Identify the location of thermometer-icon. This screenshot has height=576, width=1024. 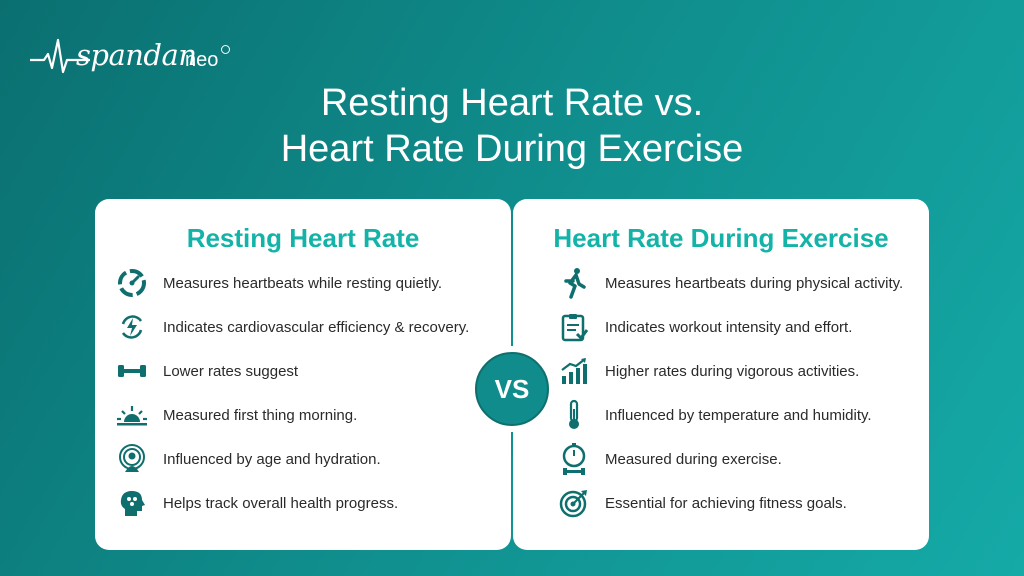
(574, 415).